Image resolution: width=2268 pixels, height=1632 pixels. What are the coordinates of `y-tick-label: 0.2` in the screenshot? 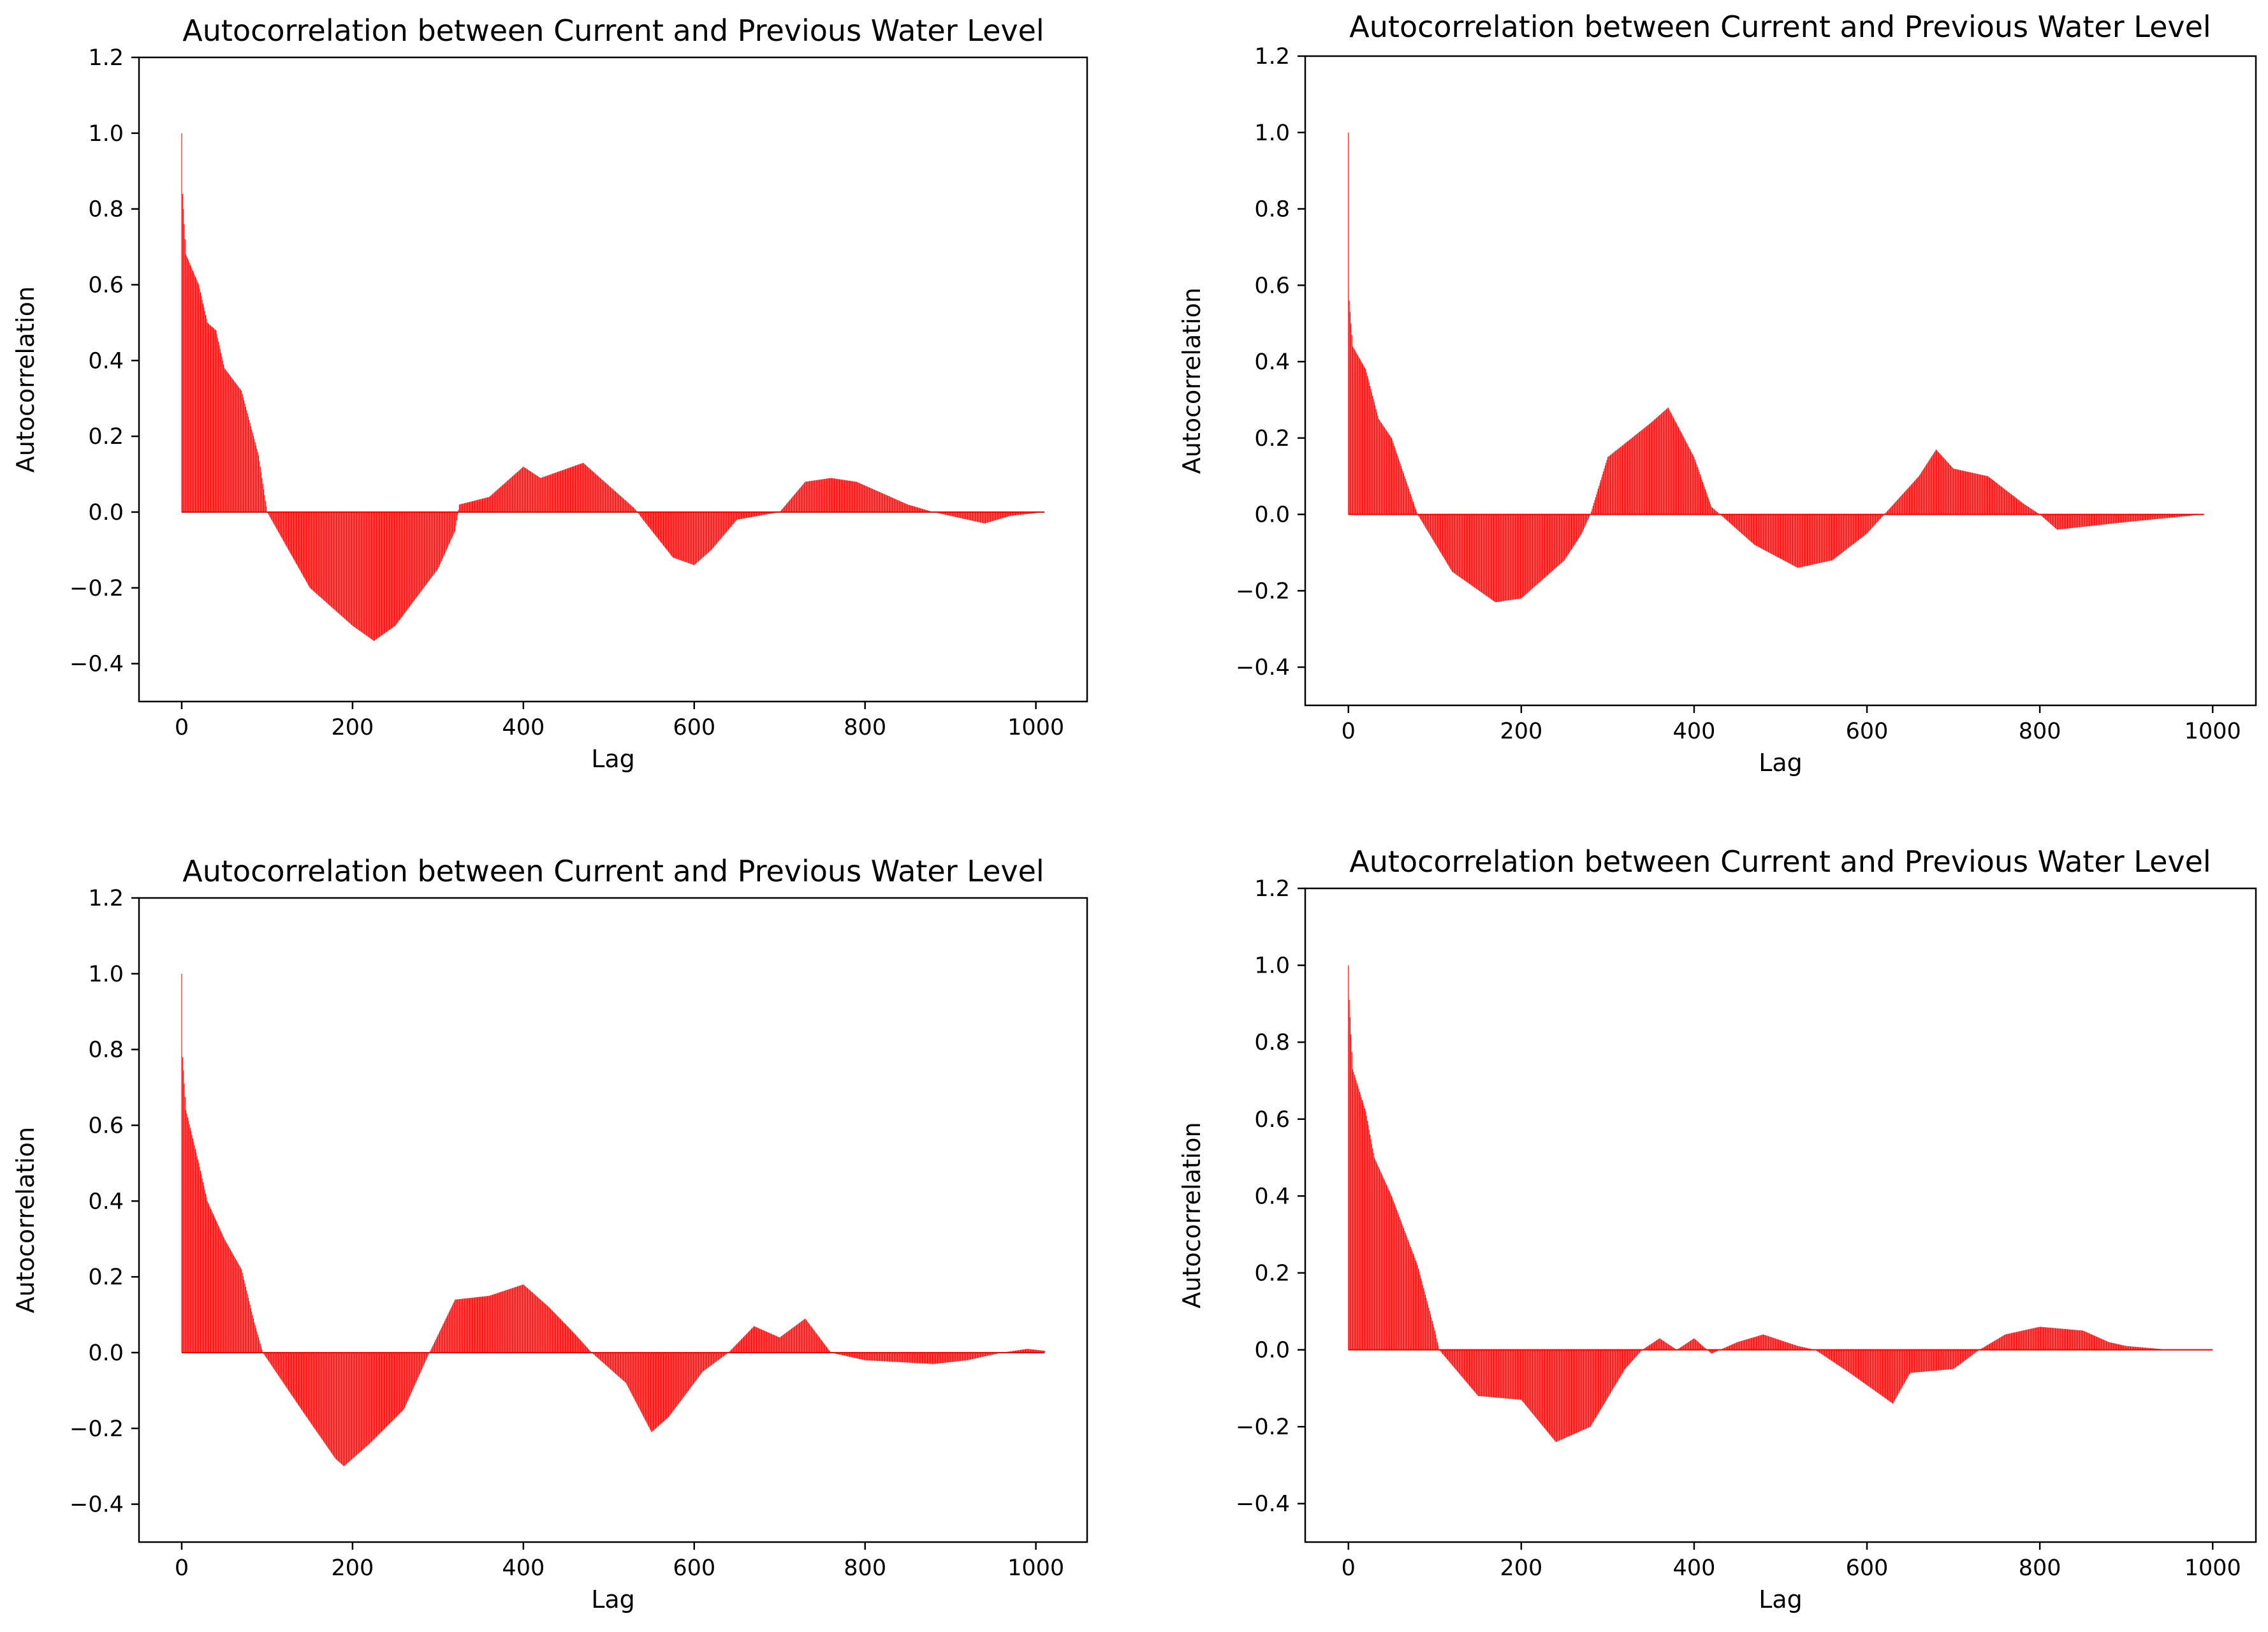 It's located at (106, 1278).